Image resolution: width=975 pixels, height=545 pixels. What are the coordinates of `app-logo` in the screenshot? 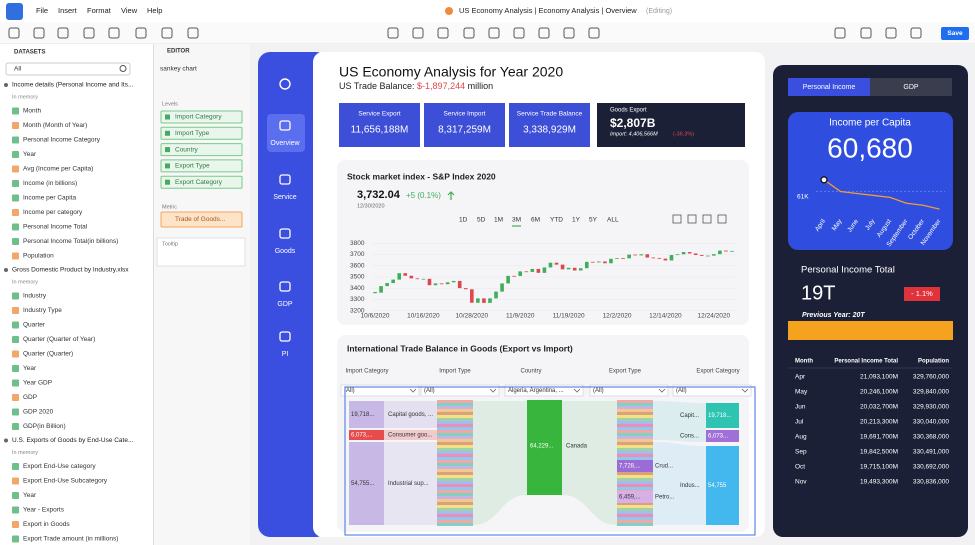 It's located at (14, 11).